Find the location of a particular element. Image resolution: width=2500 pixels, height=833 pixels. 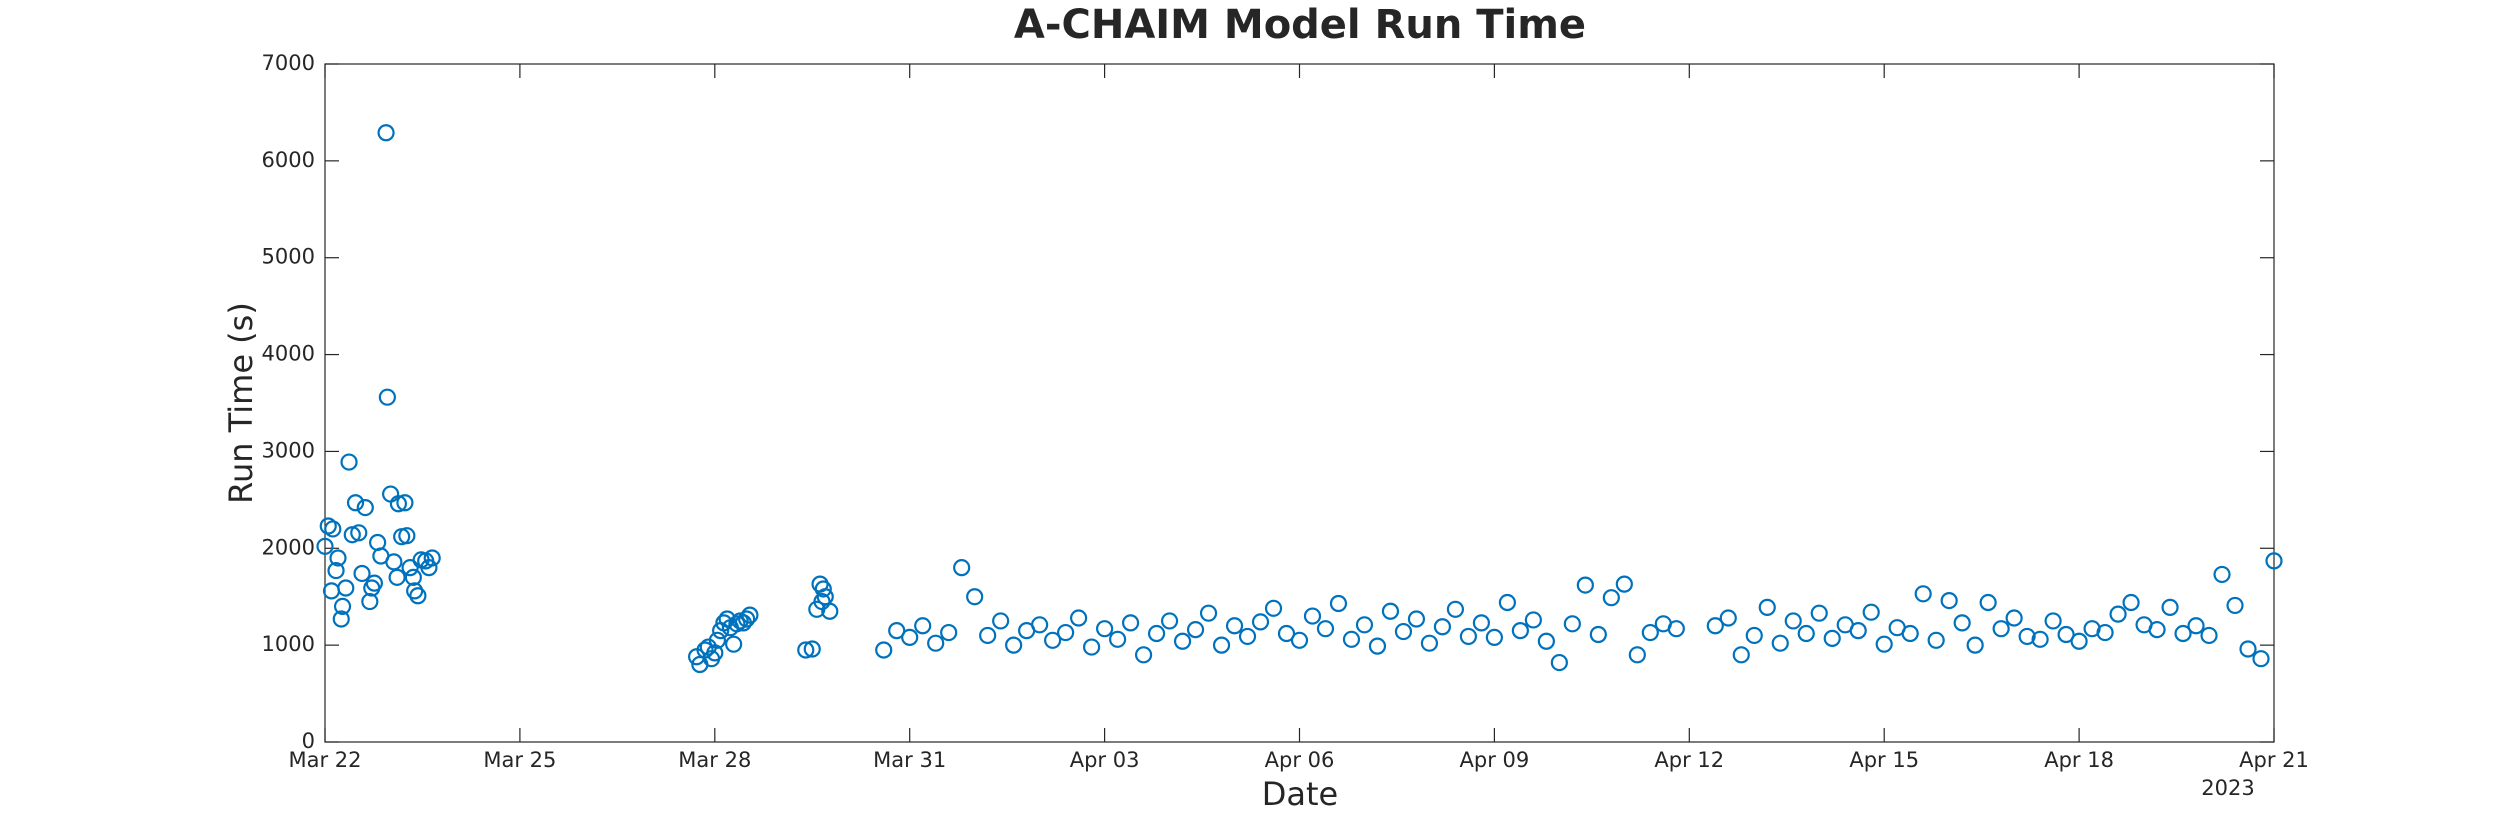

y-tick-label: 5000 is located at coordinates (288, 257).